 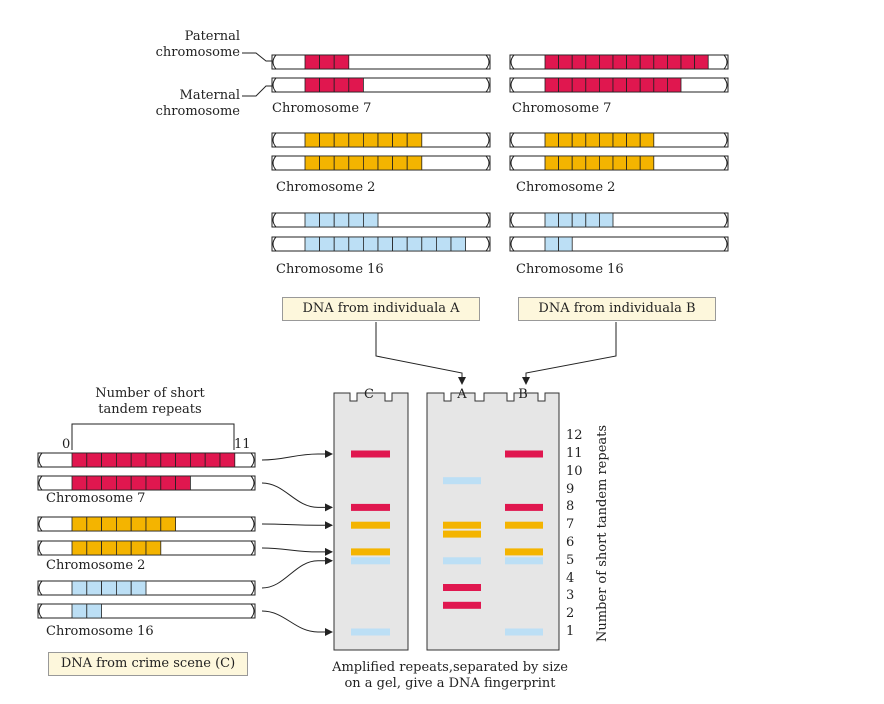 I want to click on b-chr7-label: Chromosome 7, so click(x=562, y=108).